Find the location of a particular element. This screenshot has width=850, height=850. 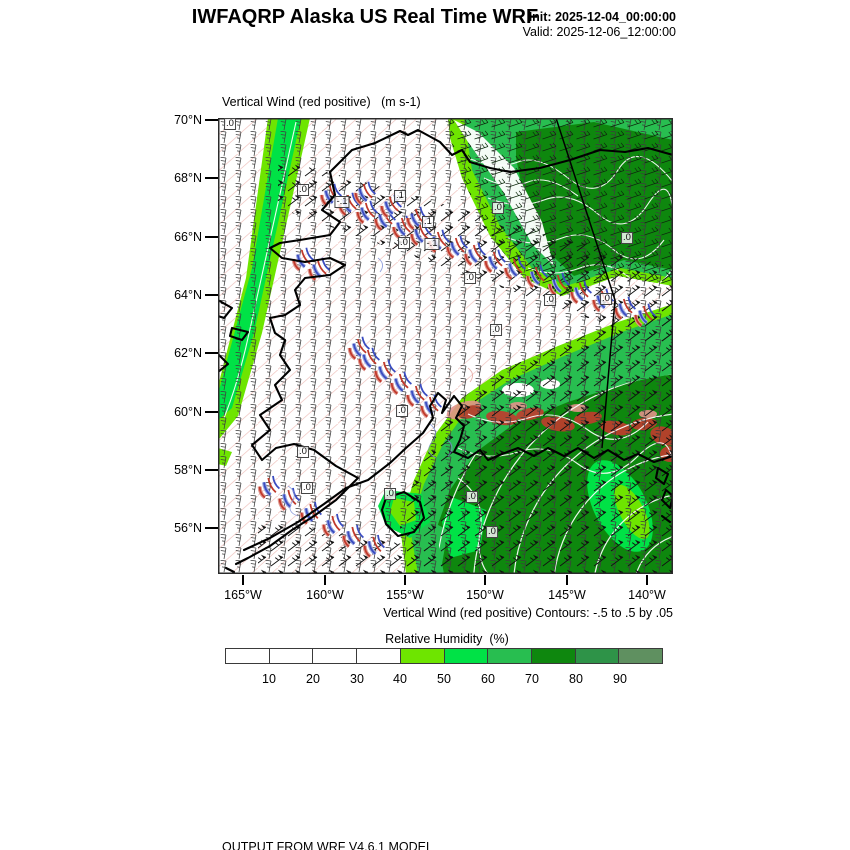

colorbar-tick: 90 is located at coordinates (620, 679).